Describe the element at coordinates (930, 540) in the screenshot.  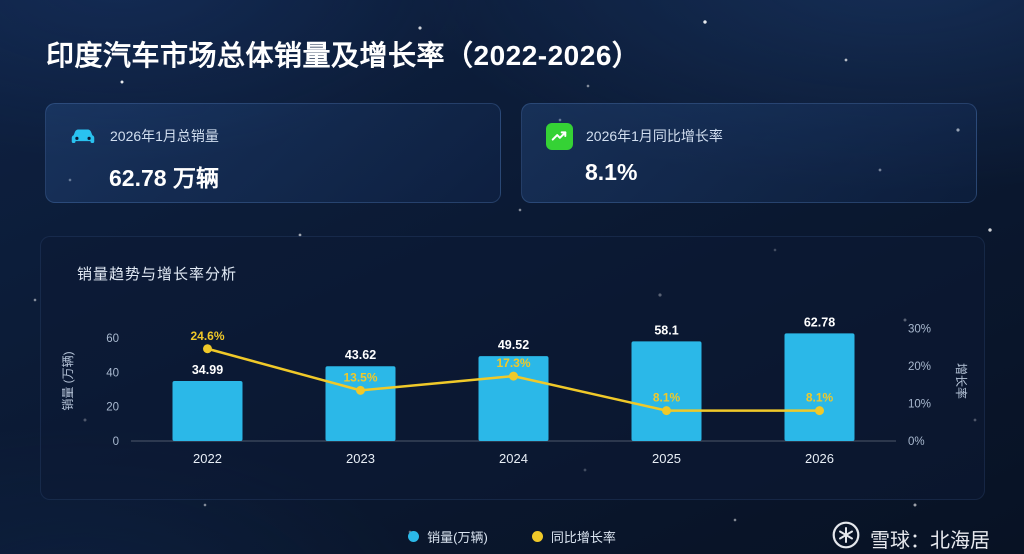
I see `watermark-text: 雪球：北海居` at that location.